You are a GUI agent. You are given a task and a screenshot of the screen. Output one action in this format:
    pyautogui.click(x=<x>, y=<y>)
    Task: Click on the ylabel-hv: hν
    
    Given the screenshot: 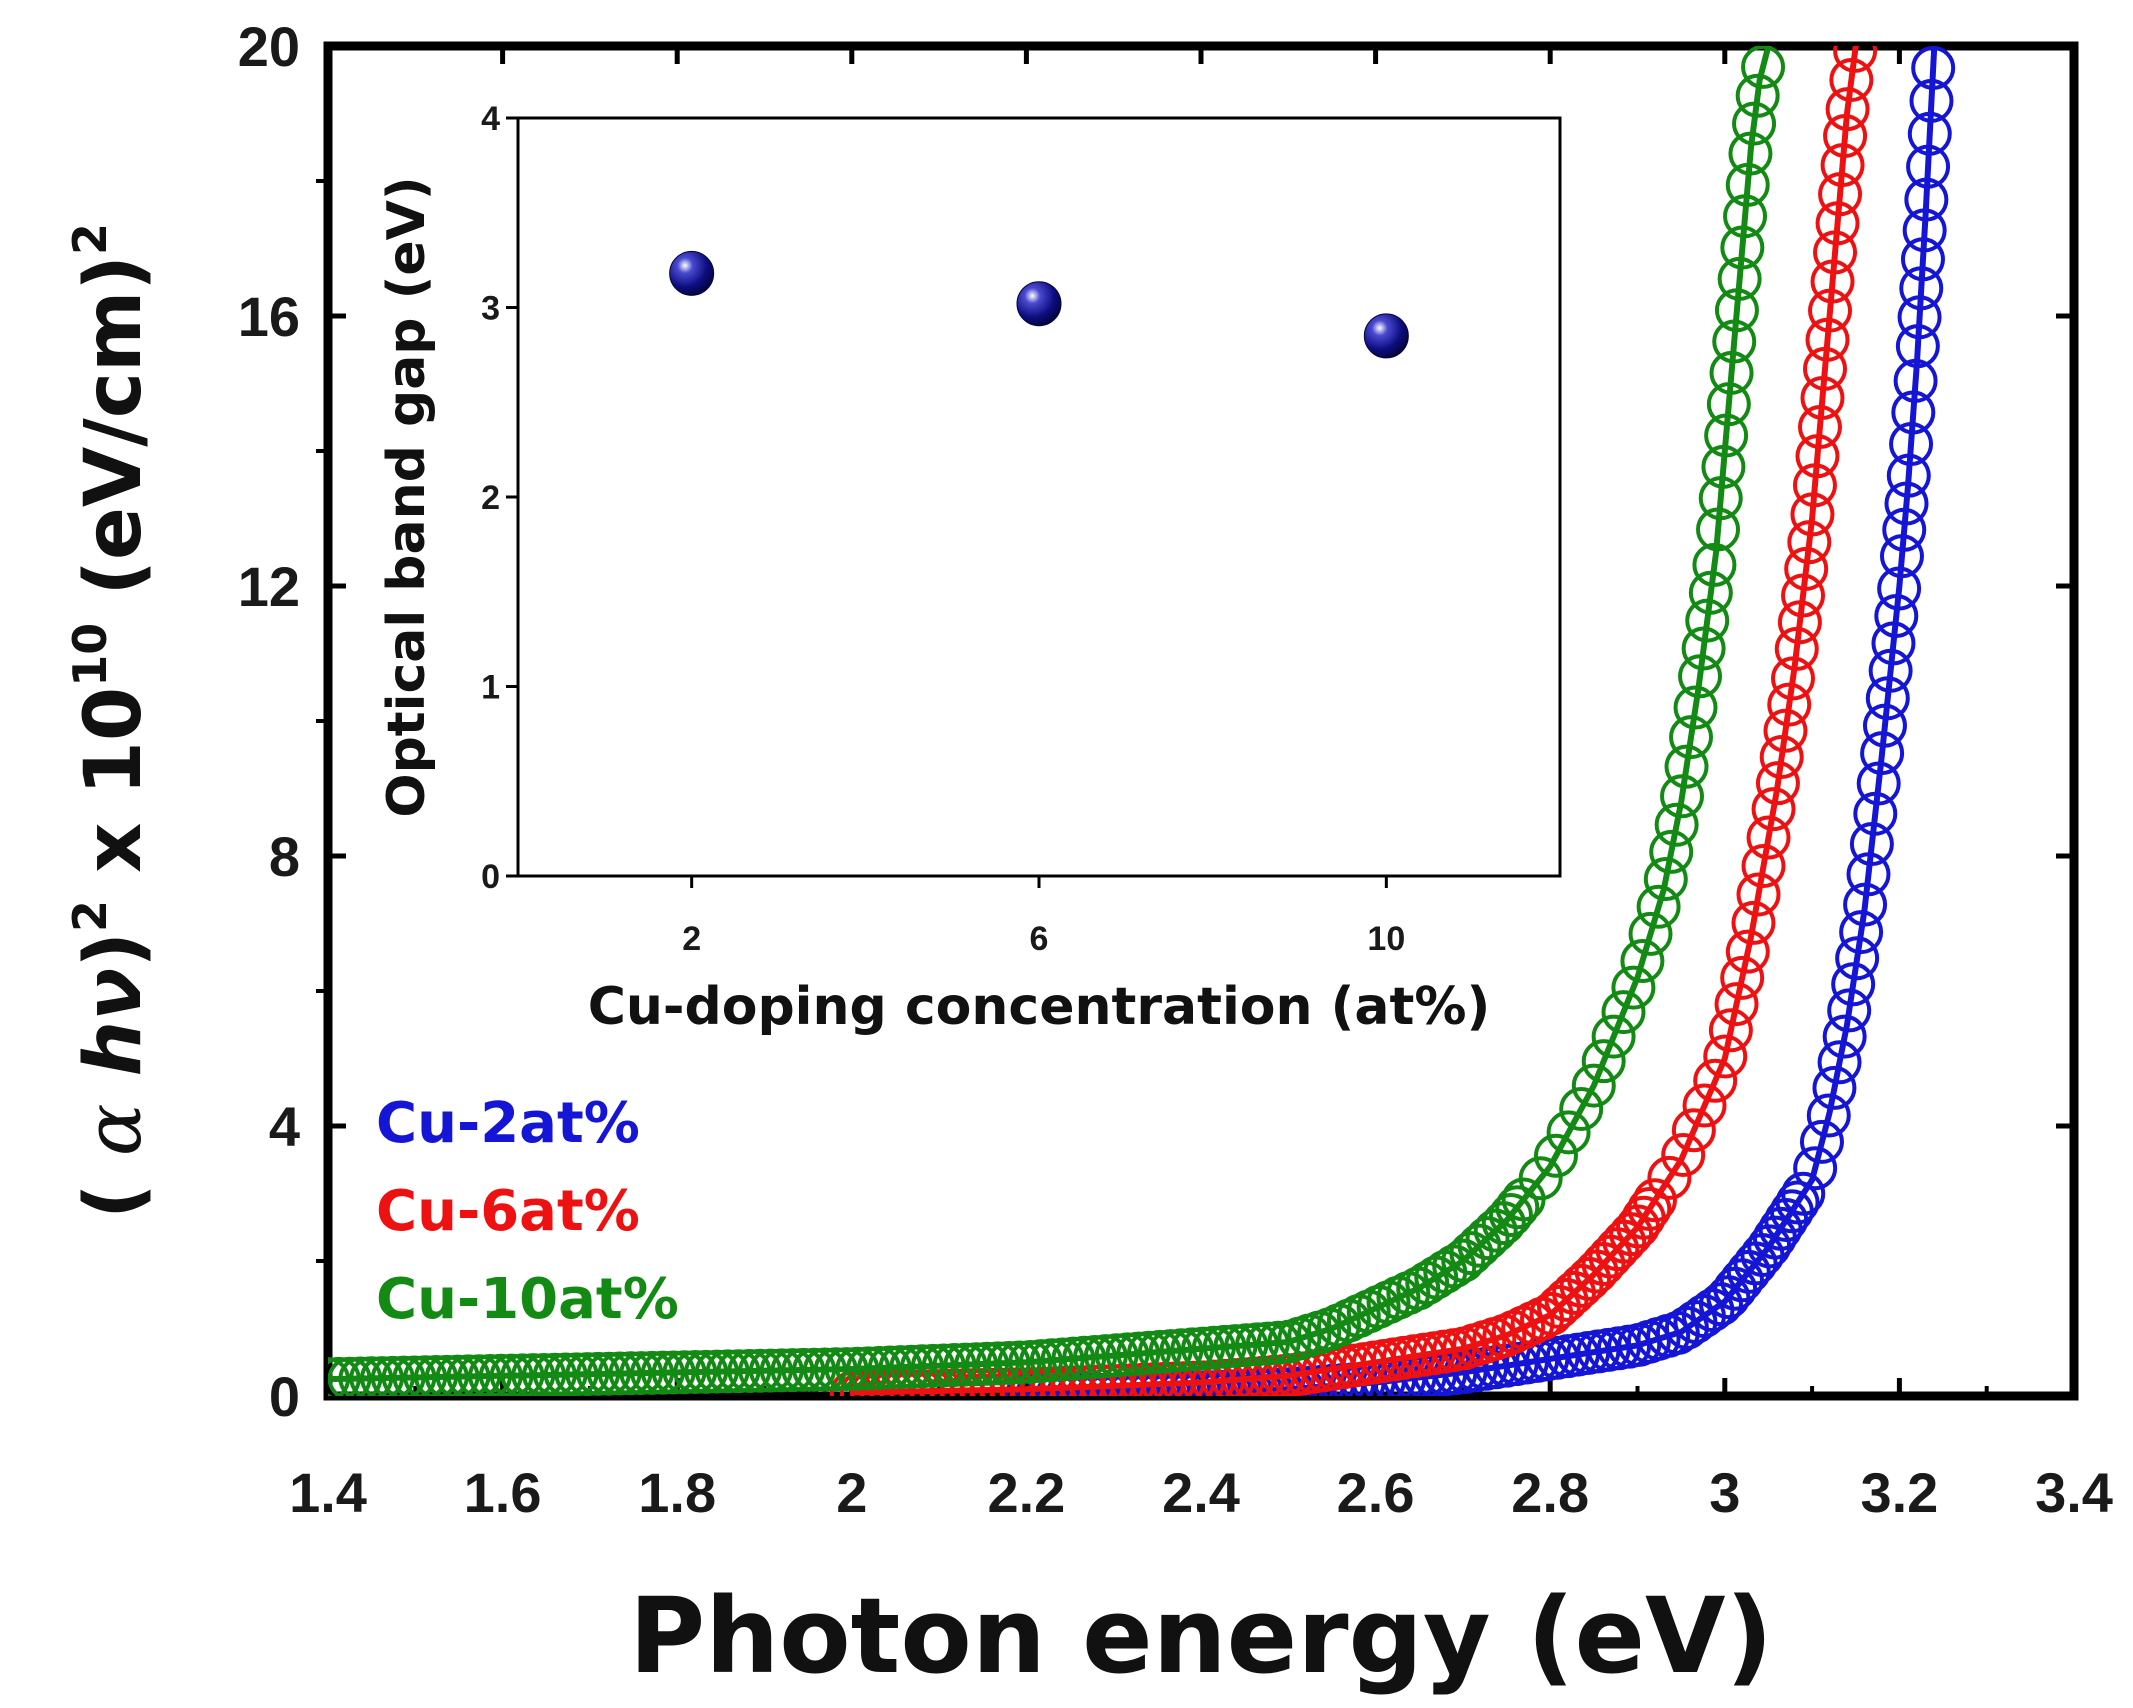 What is the action you would take?
    pyautogui.click(x=114, y=1036)
    